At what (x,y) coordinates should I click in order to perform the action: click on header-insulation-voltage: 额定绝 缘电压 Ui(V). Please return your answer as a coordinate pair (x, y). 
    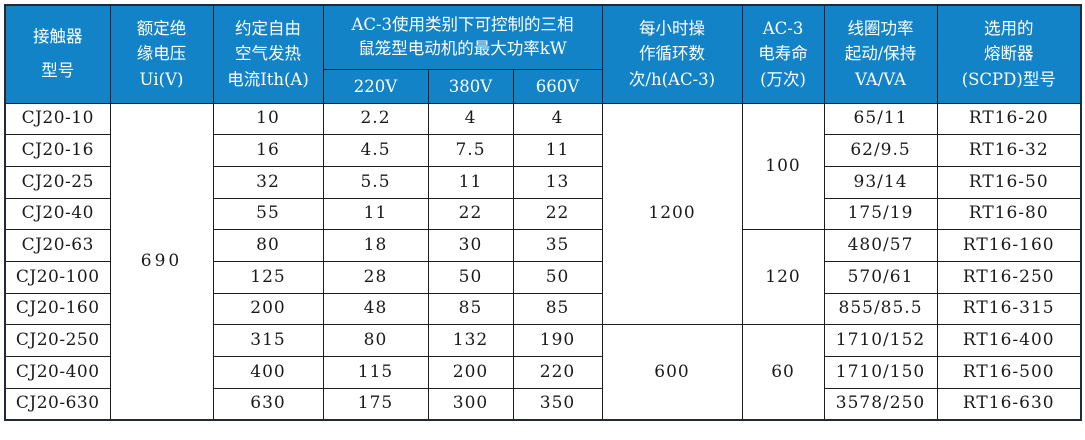
    Looking at the image, I should click on (161, 54).